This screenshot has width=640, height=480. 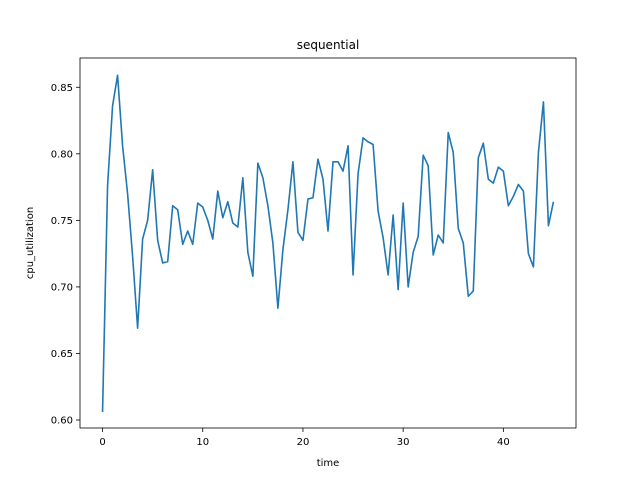 What do you see at coordinates (62, 154) in the screenshot?
I see `y-tick-label: 0.80` at bounding box center [62, 154].